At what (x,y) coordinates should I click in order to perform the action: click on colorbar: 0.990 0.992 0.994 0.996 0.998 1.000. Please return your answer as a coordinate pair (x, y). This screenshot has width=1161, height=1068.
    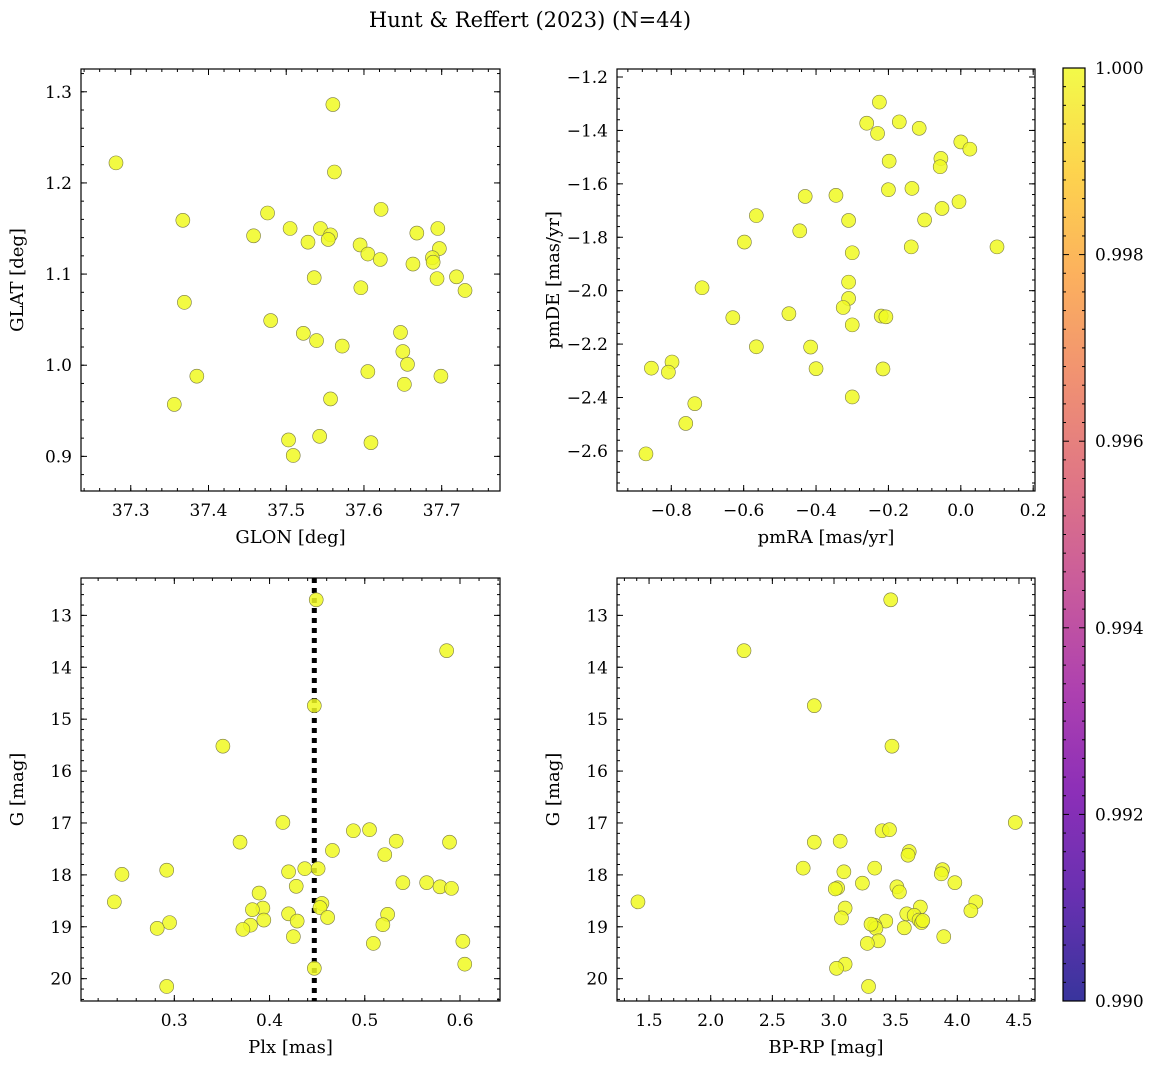
    Looking at the image, I should click on (1103, 535).